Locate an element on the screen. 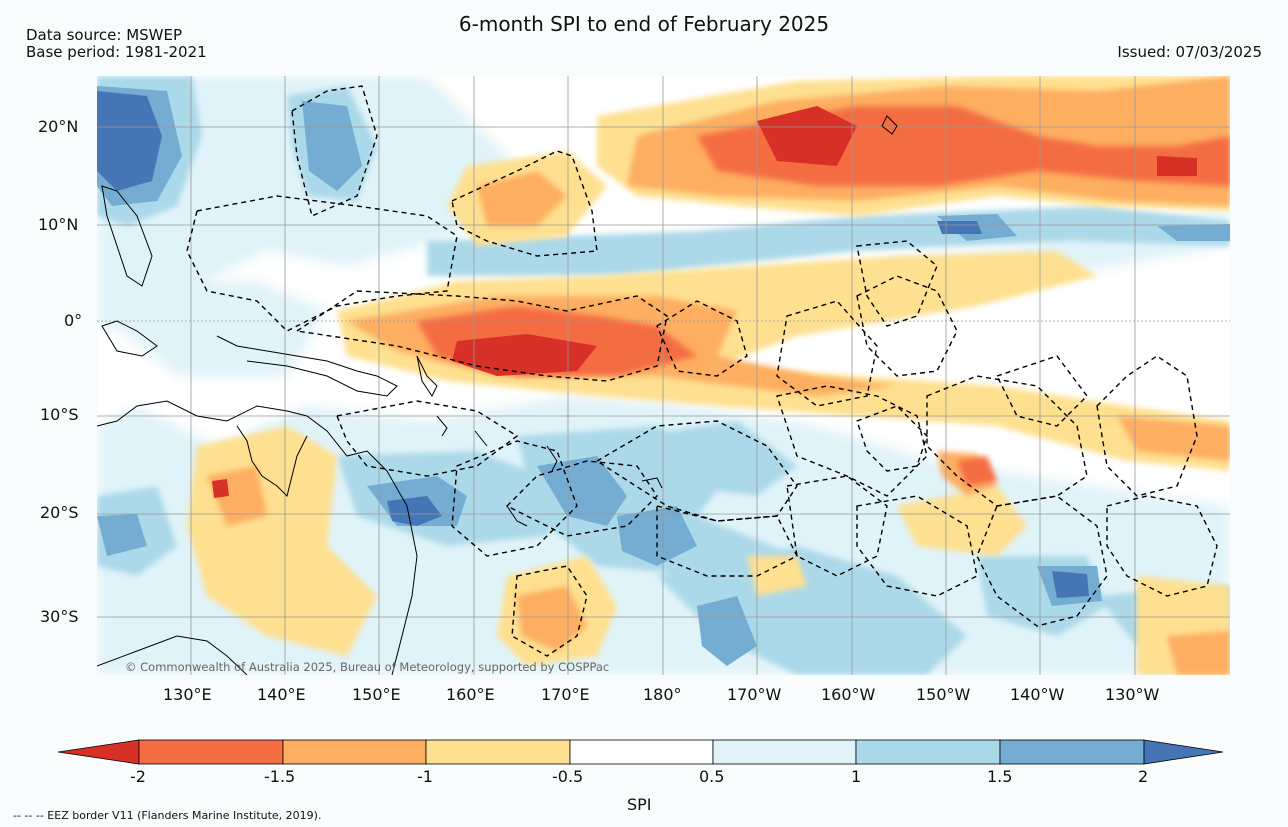  colorbar-label-neg1: -1 is located at coordinates (425, 776).